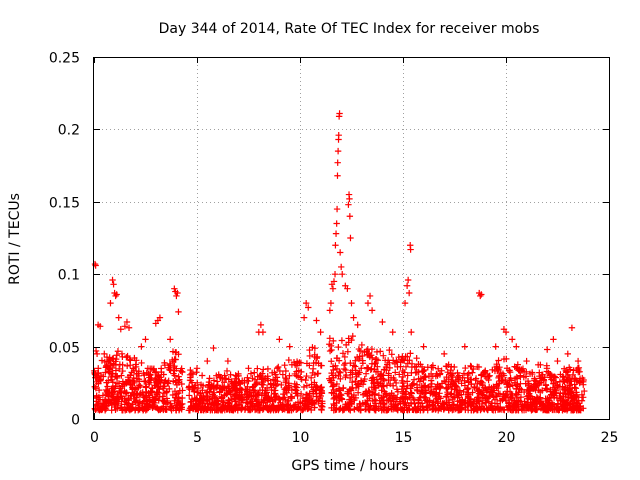 This screenshot has width=640, height=480. Describe the element at coordinates (15, 239) in the screenshot. I see `y-axis-label: ROTI / TECUs` at that location.